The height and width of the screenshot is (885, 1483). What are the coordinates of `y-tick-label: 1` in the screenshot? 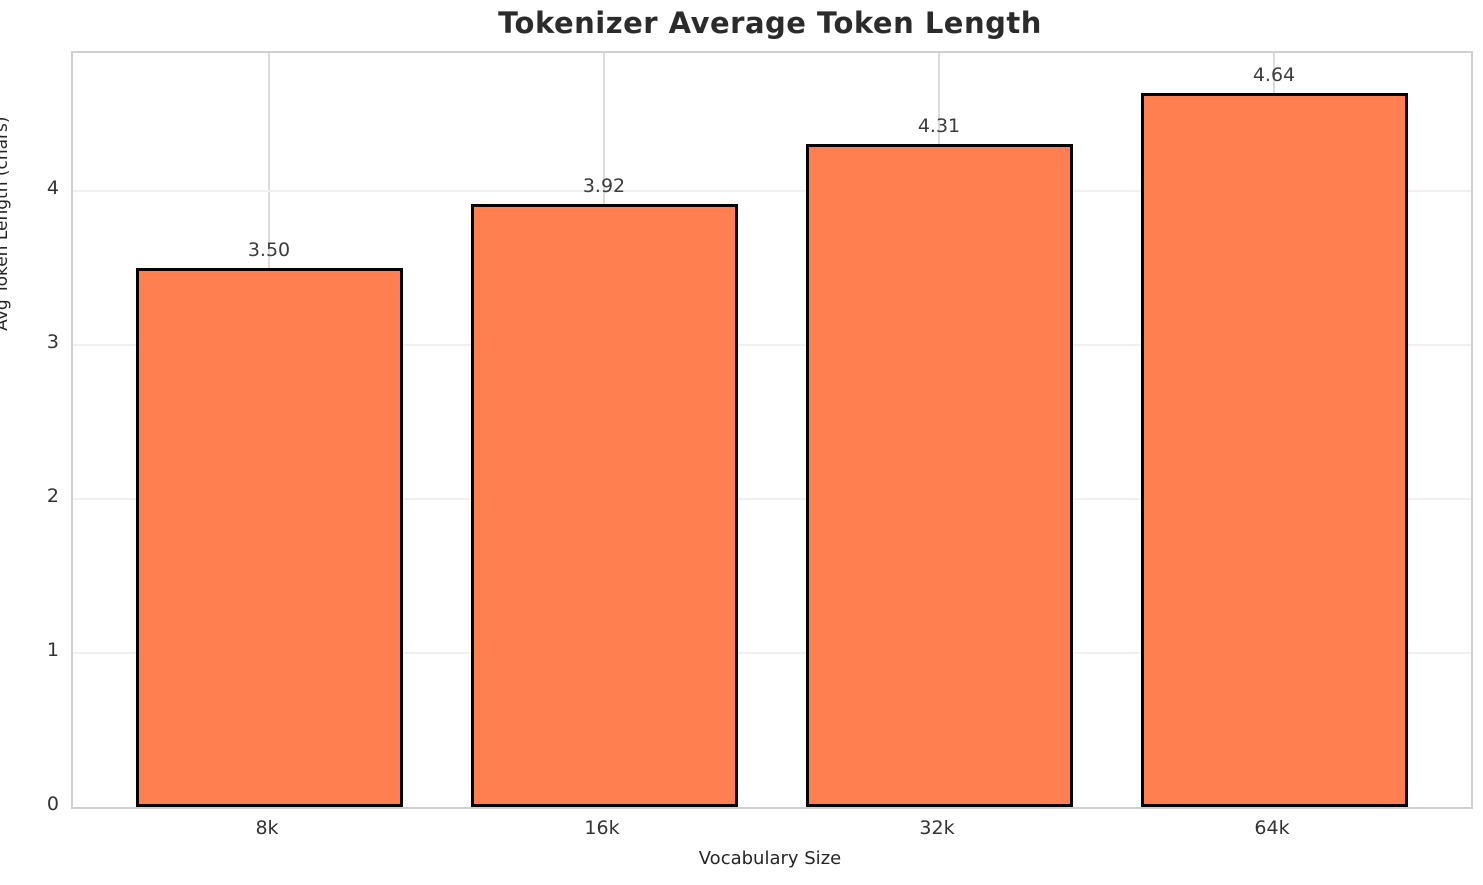 It's located at (52, 650).